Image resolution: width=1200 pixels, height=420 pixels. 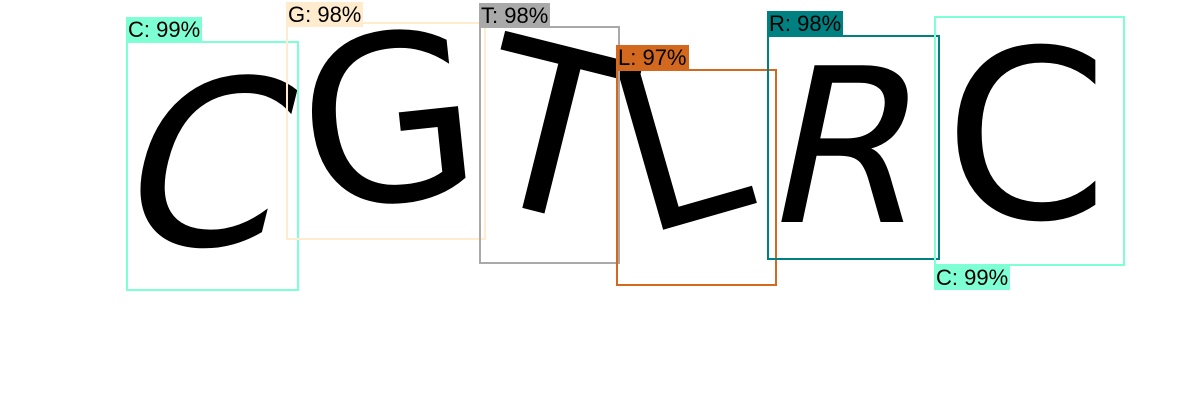 What do you see at coordinates (652, 57) in the screenshot?
I see `detection-label: L: 97%` at bounding box center [652, 57].